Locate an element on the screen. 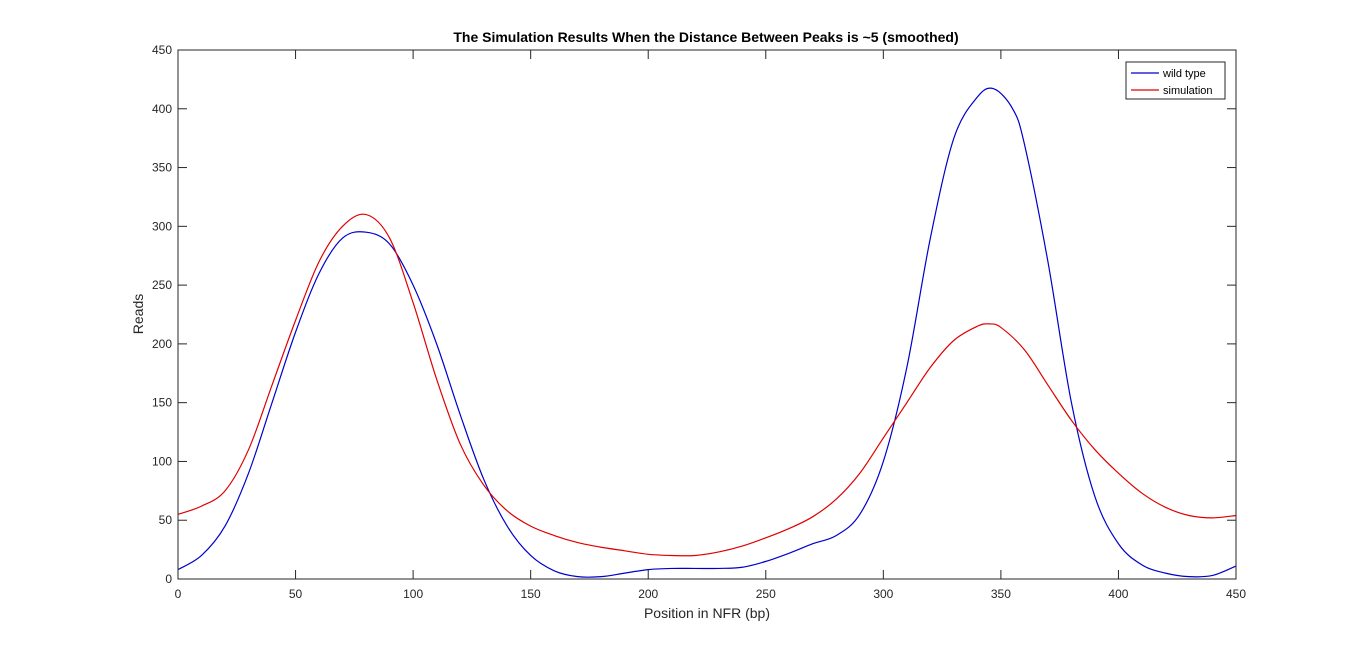 The image size is (1366, 651). x-tick-label: 200 is located at coordinates (648, 594).